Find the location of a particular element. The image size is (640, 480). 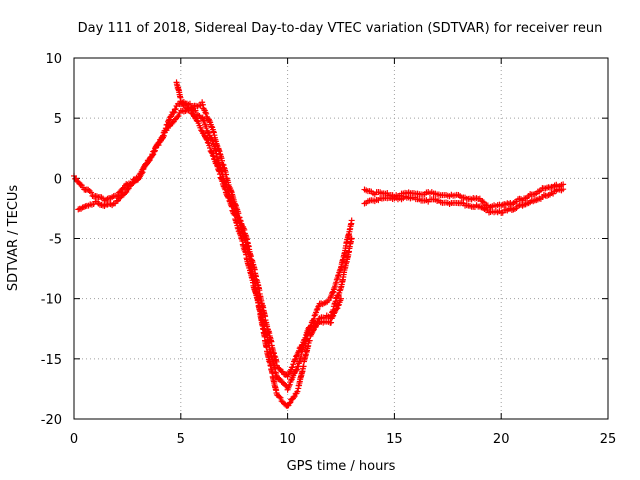

y-tick-label: -20 is located at coordinates (51, 420).